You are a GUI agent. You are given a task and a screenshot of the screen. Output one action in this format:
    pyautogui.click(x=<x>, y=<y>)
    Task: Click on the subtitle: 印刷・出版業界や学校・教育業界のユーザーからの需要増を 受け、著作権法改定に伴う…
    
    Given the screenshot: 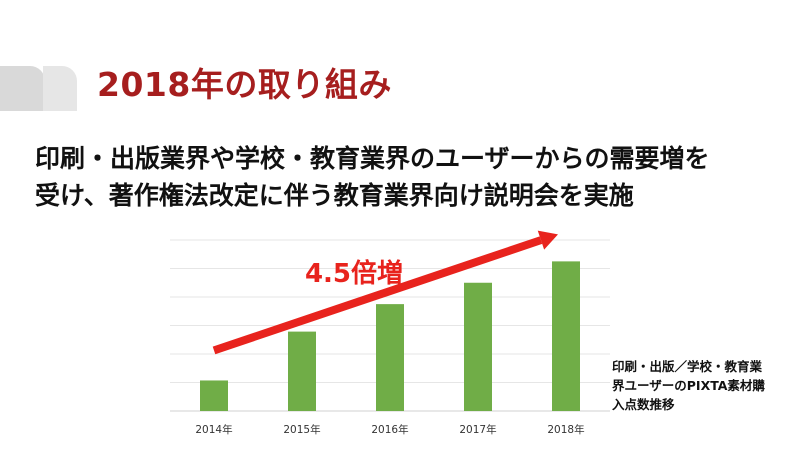 What is the action you would take?
    pyautogui.click(x=372, y=177)
    